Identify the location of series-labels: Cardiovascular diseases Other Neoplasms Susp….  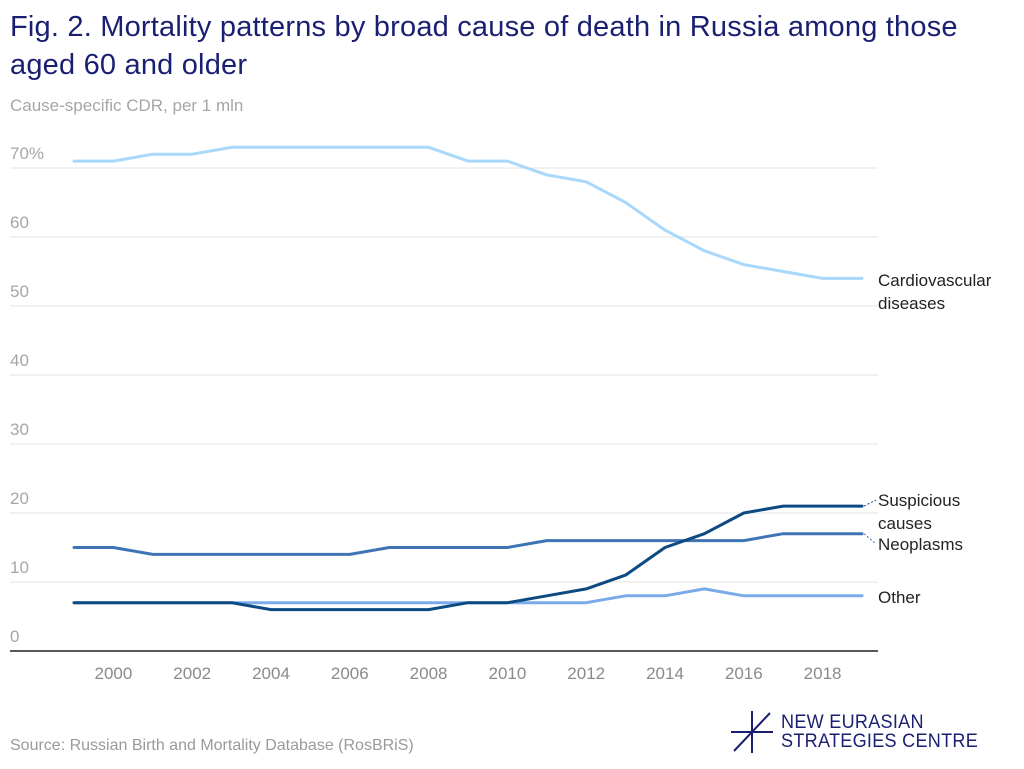
(927, 439).